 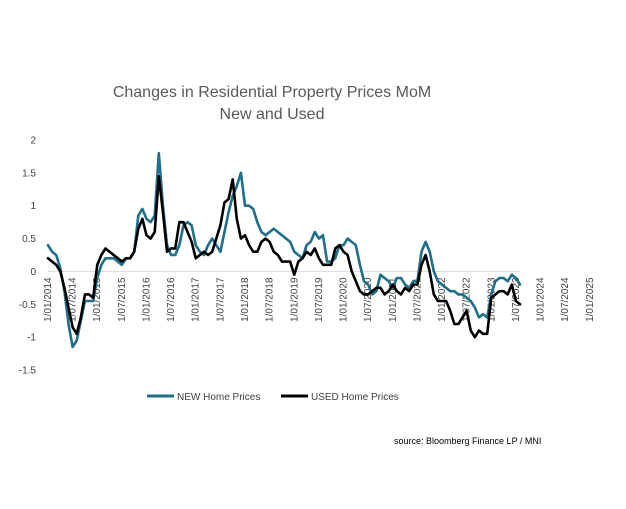 I want to click on chart-subtitle: New and Used, so click(x=272, y=114).